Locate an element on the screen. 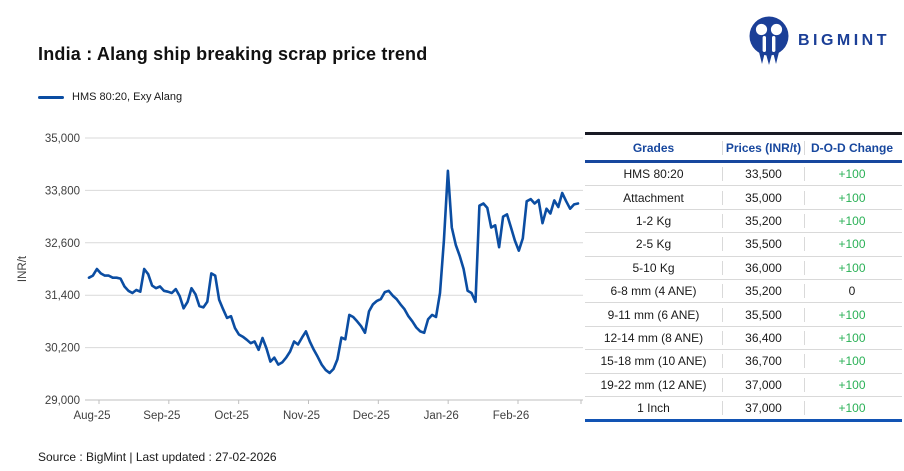 This screenshot has width=904, height=471. x-axis-tick-label: Oct-25 is located at coordinates (231, 416).